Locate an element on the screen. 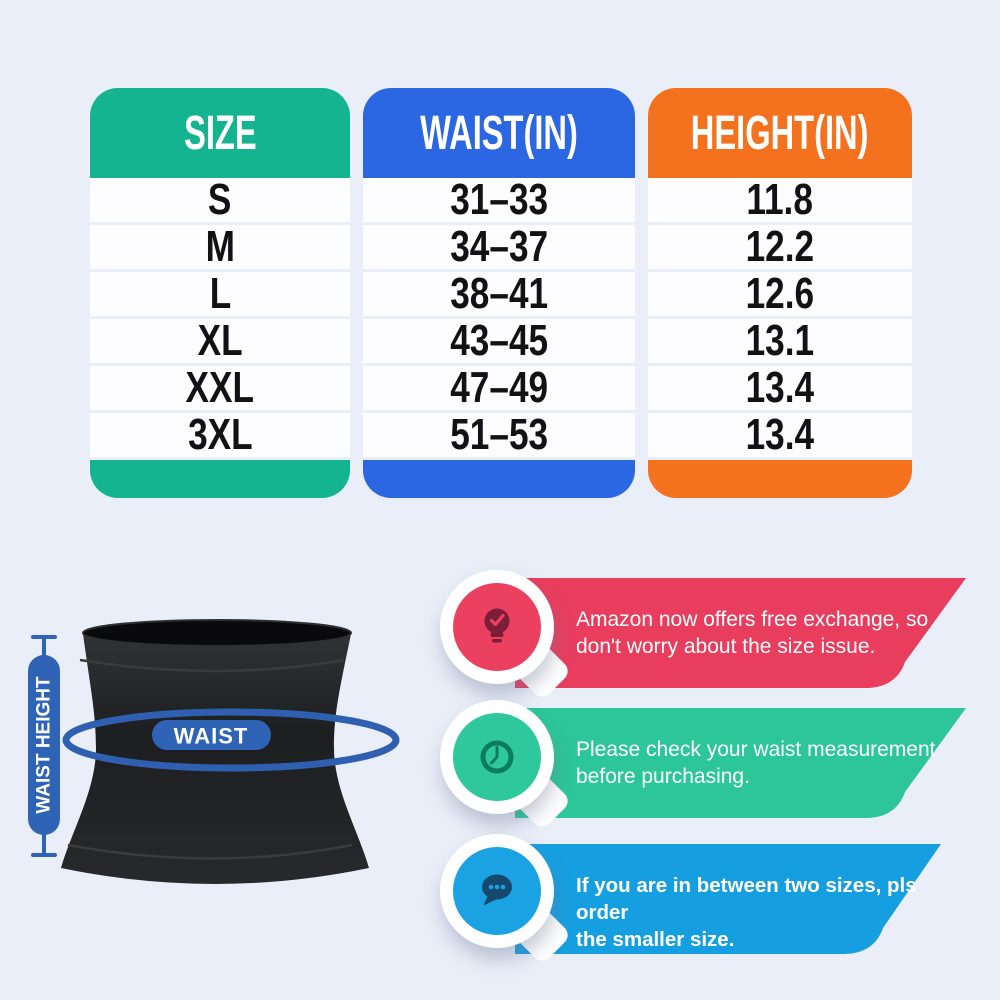 The height and width of the screenshot is (1000, 1000). waist-value: 43–45 is located at coordinates (499, 340).